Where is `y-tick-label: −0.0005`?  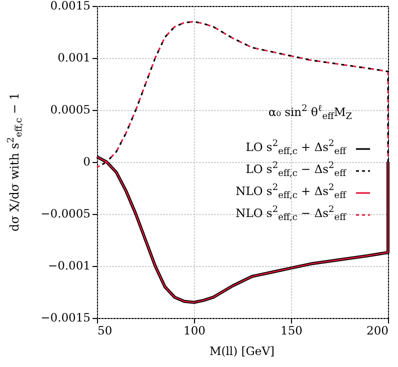
y-tick-label: −0.0005 is located at coordinates (65, 213).